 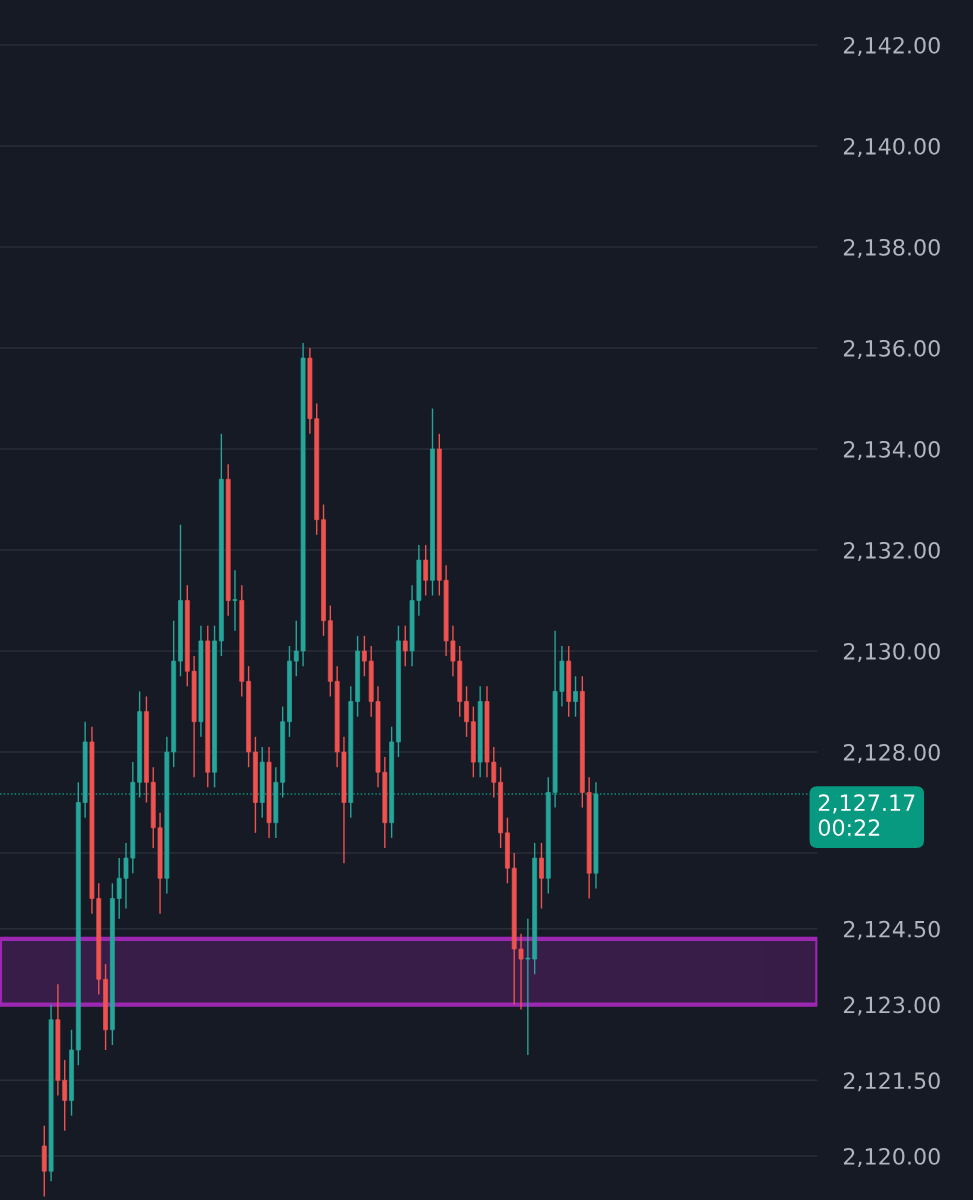 What do you see at coordinates (891, 1082) in the screenshot?
I see `y-tick-label: 2,121.50` at bounding box center [891, 1082].